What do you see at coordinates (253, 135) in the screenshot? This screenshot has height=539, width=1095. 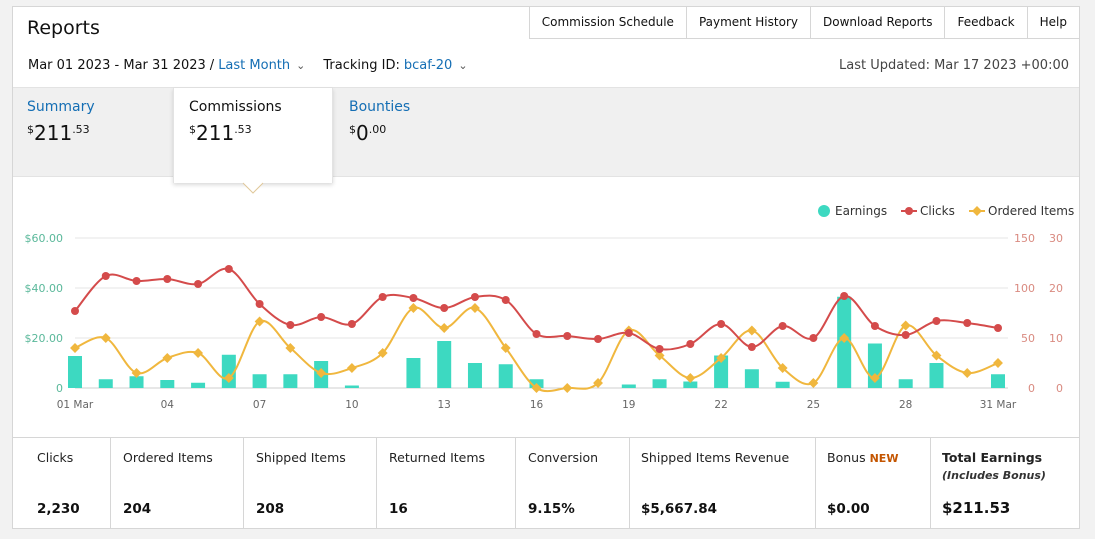 I see `tab-commissions: Commissions $211.53` at bounding box center [253, 135].